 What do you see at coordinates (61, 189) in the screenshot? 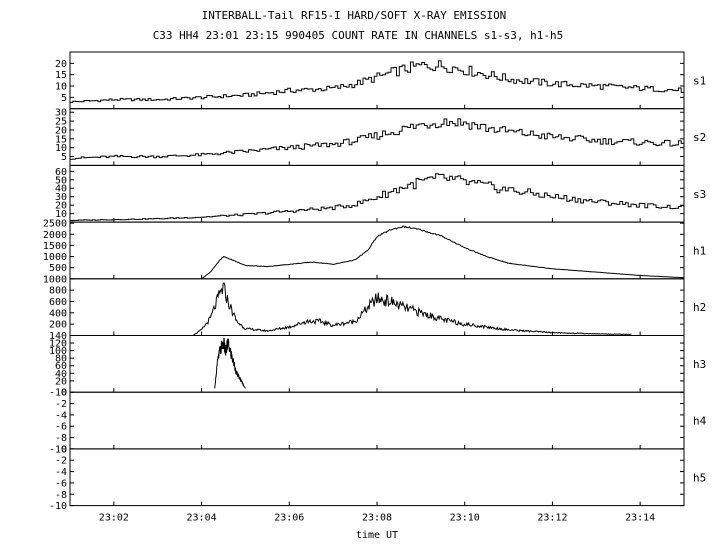
I see `y-tick-label-s3-3: 40` at bounding box center [61, 189].